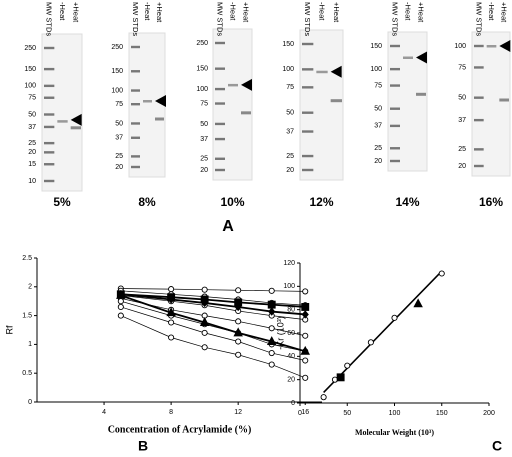 The height and width of the screenshot is (457, 512). I want to click on x-tick-label: 0, so click(300, 413).